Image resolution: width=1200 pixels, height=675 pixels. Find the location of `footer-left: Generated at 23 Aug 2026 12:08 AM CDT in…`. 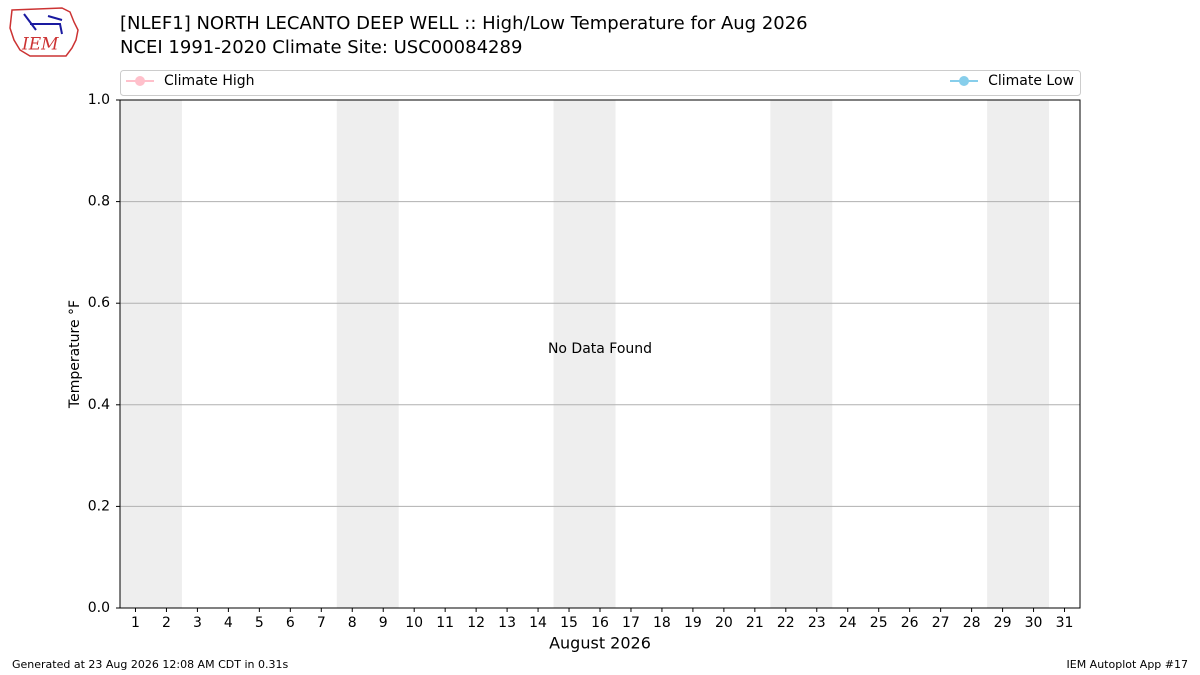

footer-left: Generated at 23 Aug 2026 12:08 AM CDT in… is located at coordinates (150, 664).